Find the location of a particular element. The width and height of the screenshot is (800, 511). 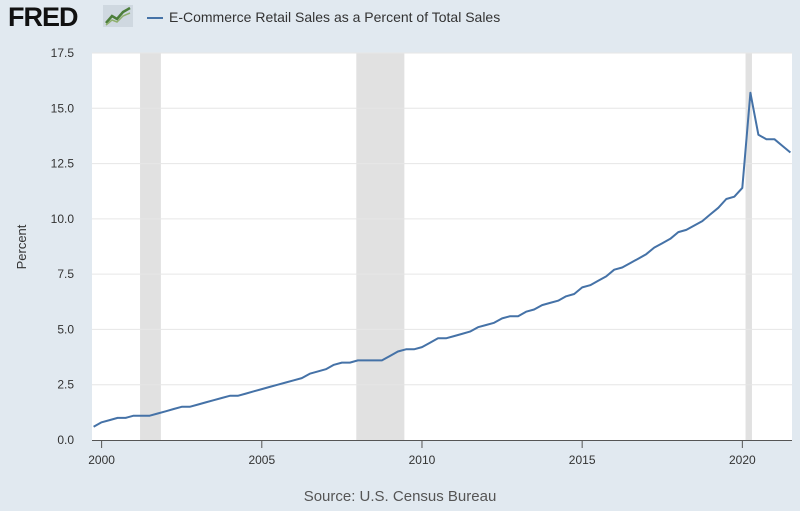

y-tick-label: 17.5 is located at coordinates (63, 53).